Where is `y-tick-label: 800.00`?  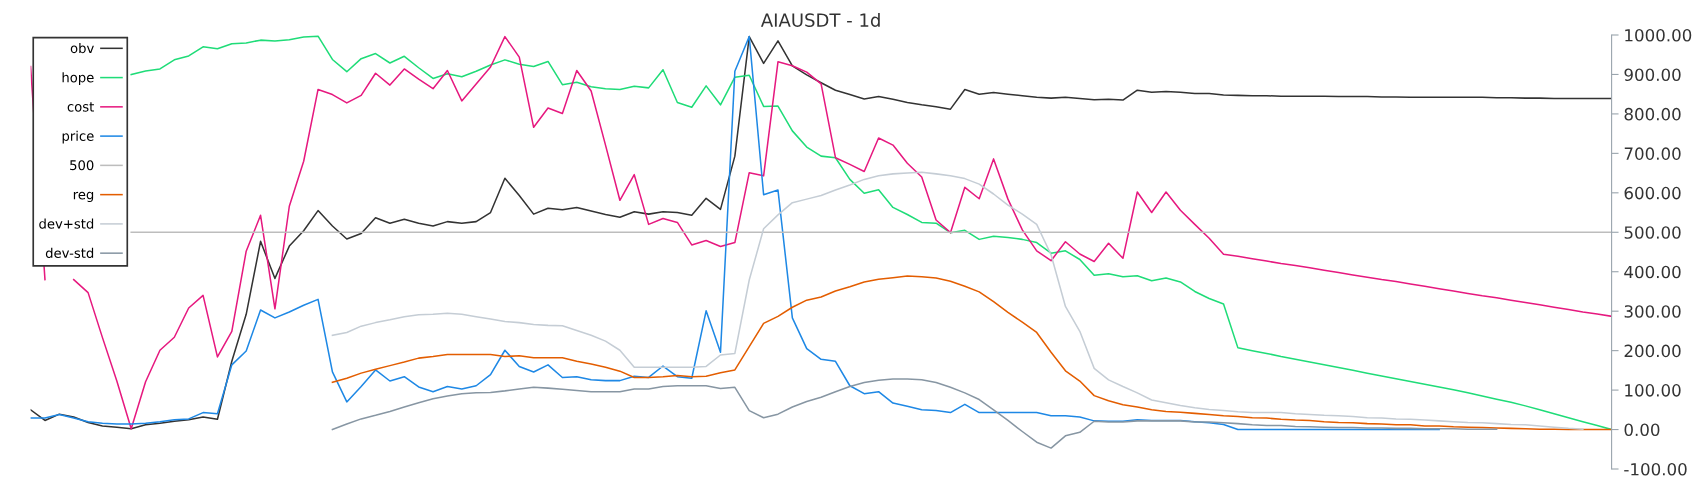 y-tick-label: 800.00 is located at coordinates (1652, 114).